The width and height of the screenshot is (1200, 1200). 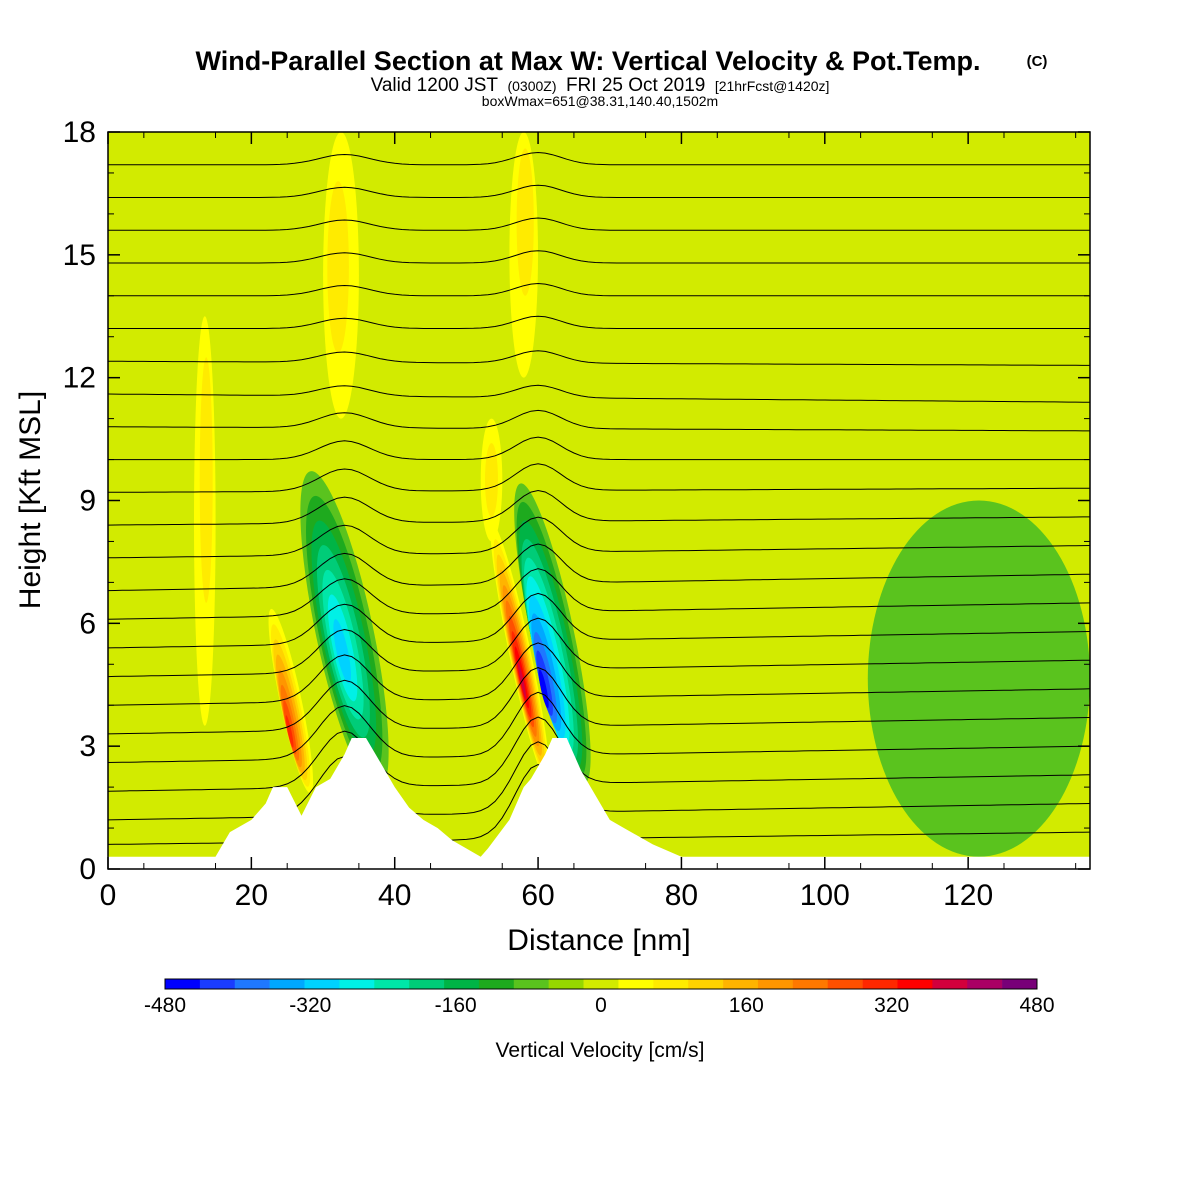 What do you see at coordinates (537, 895) in the screenshot?
I see `x-tick-label: 60` at bounding box center [537, 895].